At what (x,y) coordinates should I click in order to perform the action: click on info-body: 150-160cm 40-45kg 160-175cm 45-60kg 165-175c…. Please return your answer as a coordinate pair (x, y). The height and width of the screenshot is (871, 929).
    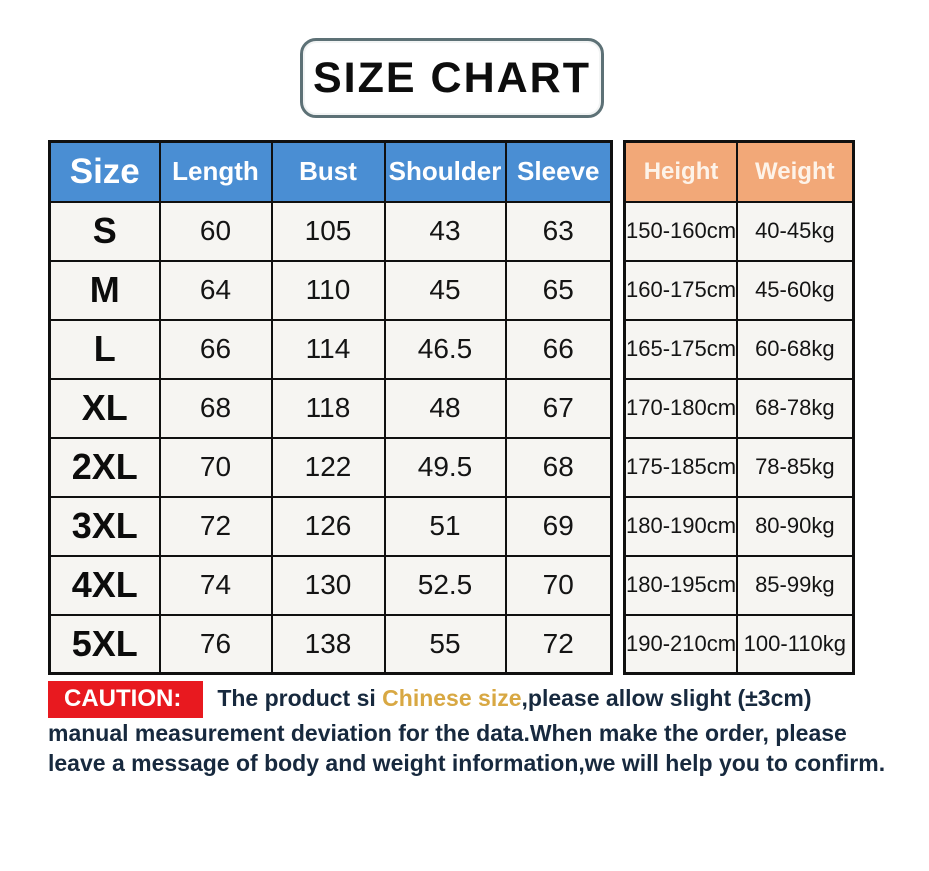
    Looking at the image, I should click on (739, 437).